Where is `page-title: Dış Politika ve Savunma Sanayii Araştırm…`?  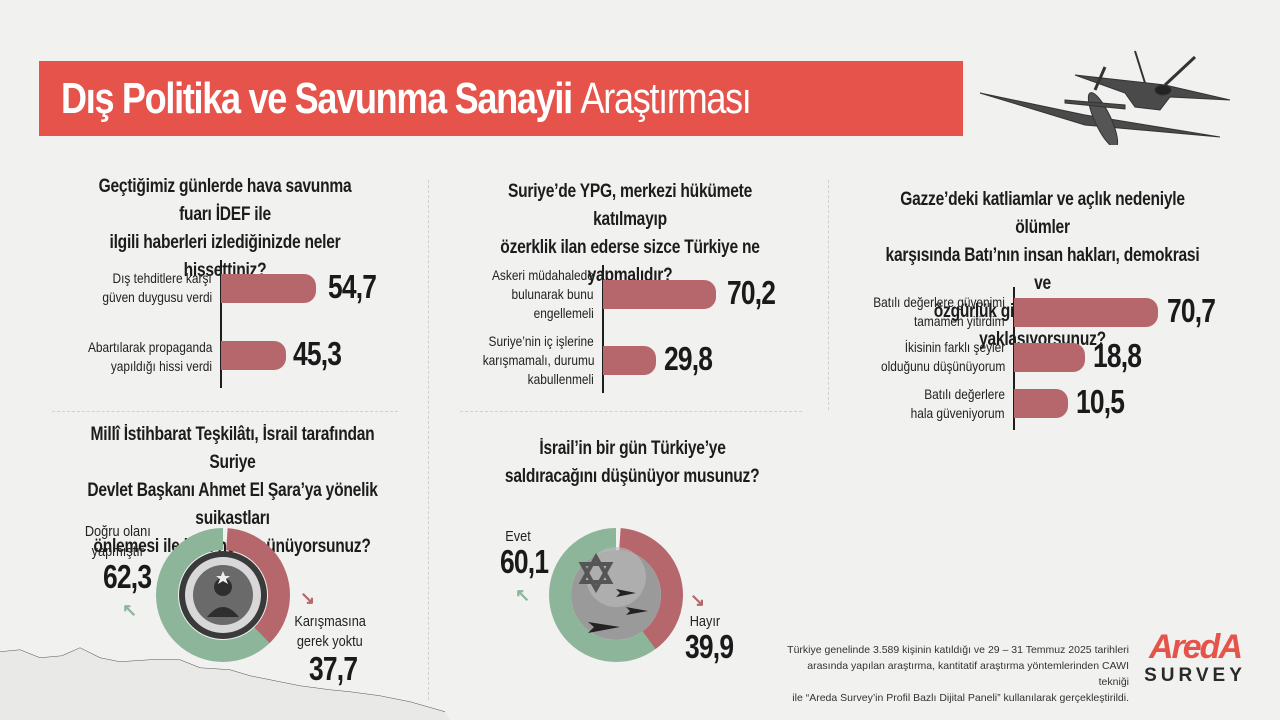 page-title: Dış Politika ve Savunma Sanayii Araştırm… is located at coordinates (406, 98).